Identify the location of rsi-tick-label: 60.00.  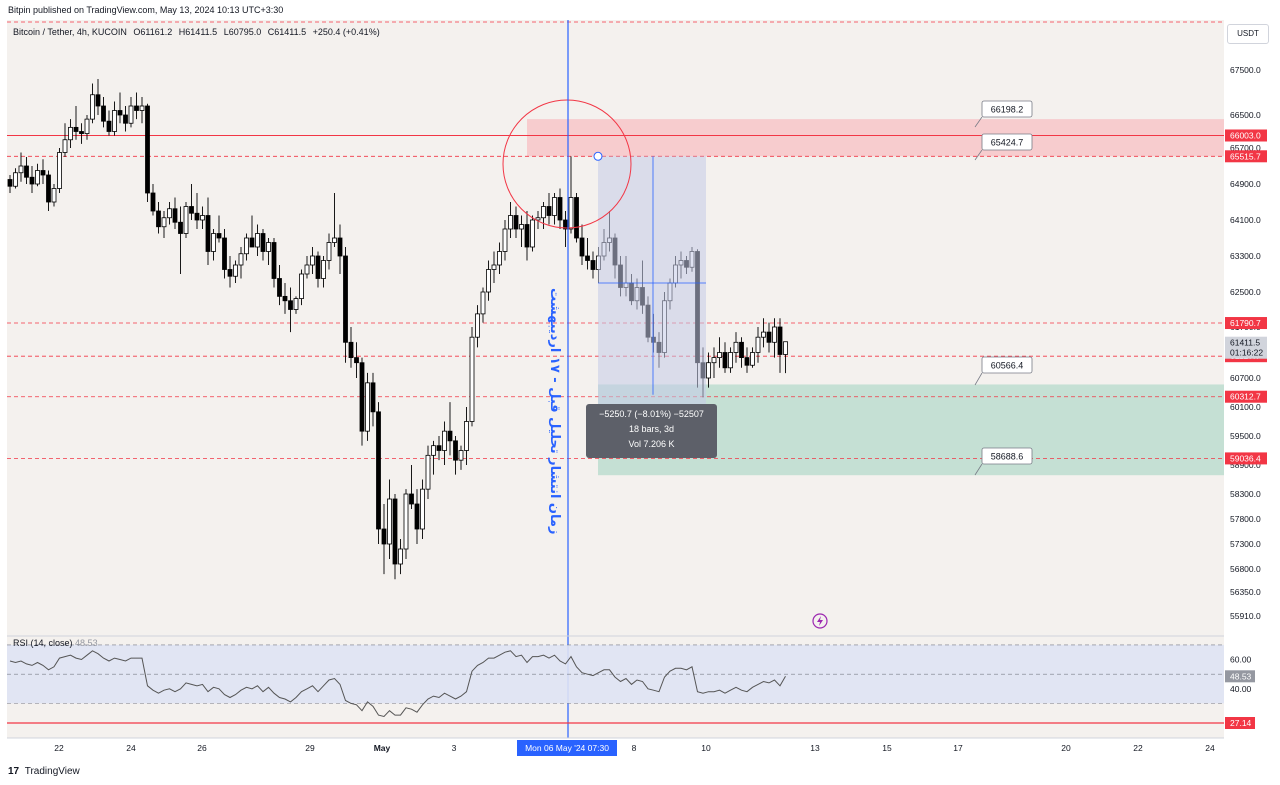
(1241, 660).